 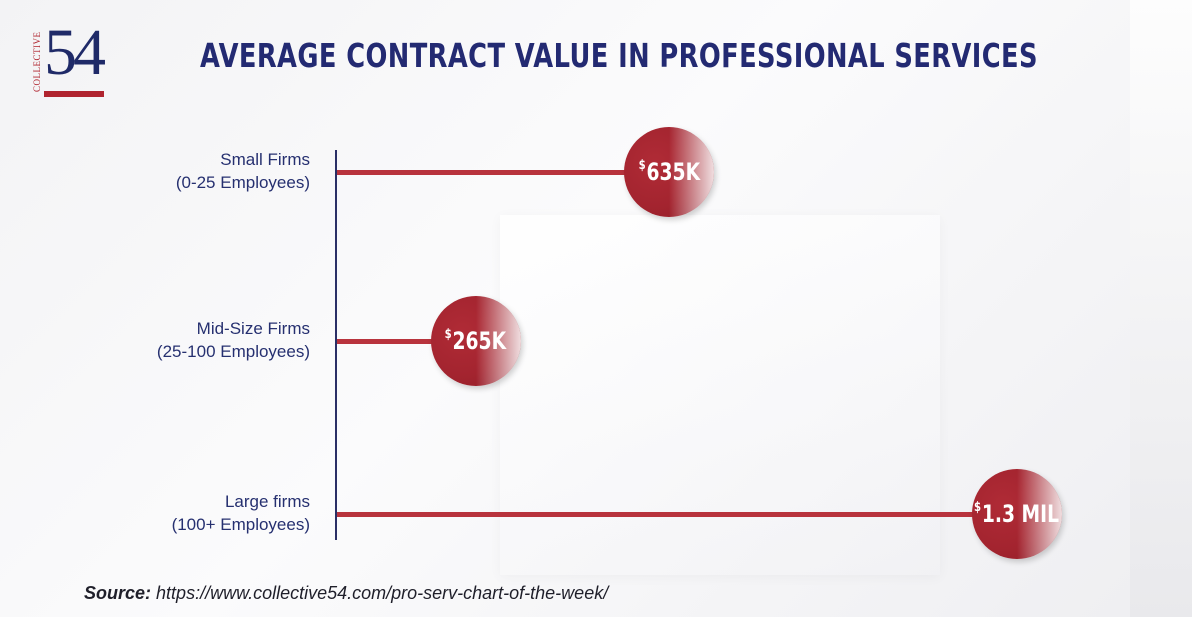 I want to click on data-label: $265K, so click(x=475, y=341).